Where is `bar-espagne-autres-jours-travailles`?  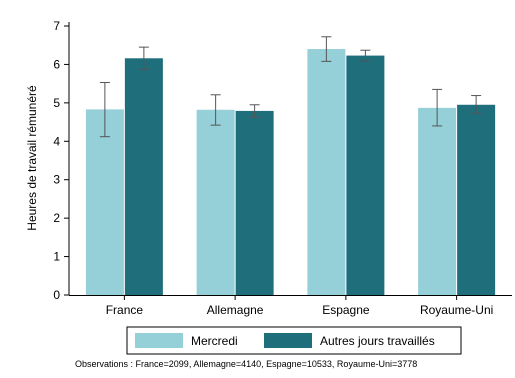
bar-espagne-autres-jours-travailles is located at coordinates (365, 175).